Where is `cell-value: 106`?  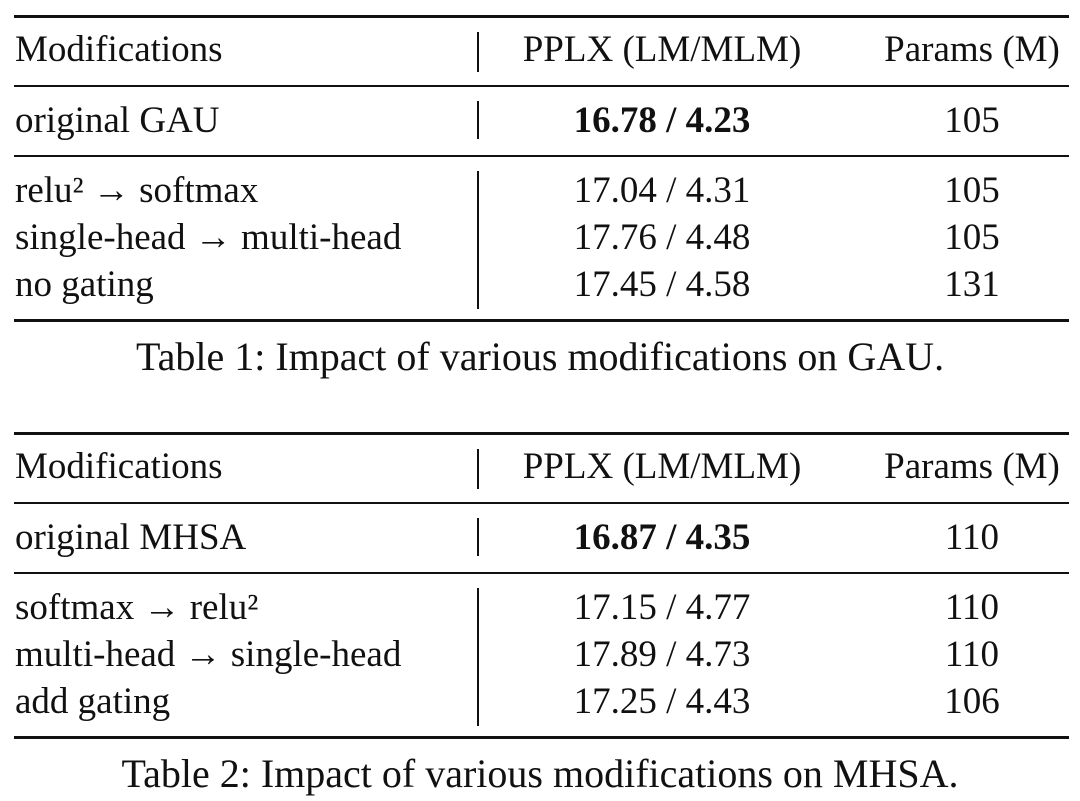 cell-value: 106 is located at coordinates (972, 701).